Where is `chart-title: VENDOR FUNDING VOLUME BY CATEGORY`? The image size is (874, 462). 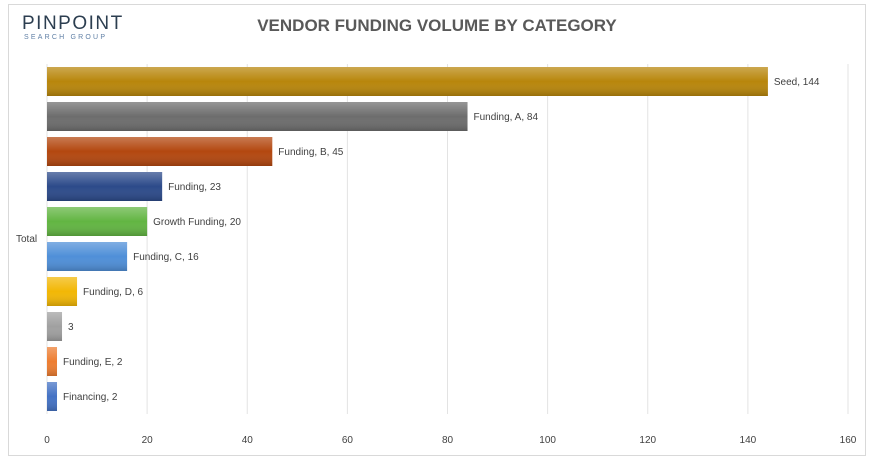 chart-title: VENDOR FUNDING VOLUME BY CATEGORY is located at coordinates (437, 25).